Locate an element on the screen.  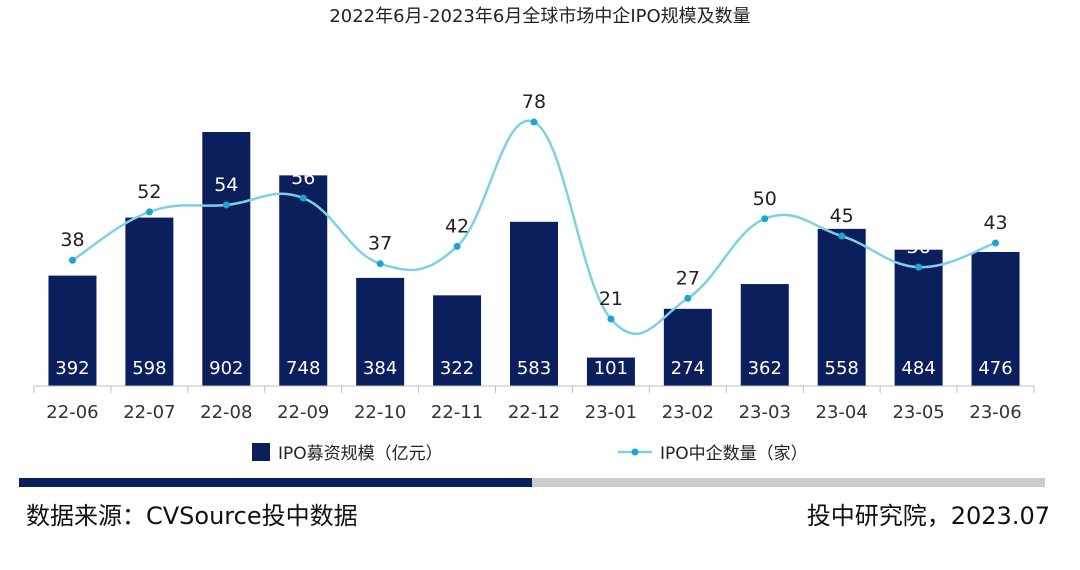
x-tick-label-22-06: 22-06 is located at coordinates (72, 412).